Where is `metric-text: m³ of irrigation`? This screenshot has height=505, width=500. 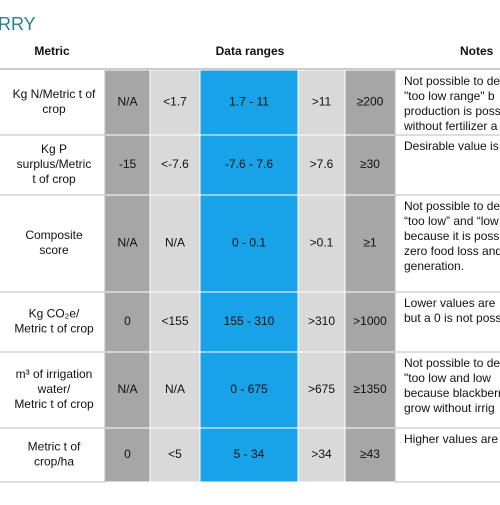
metric-text: m³ of irrigation is located at coordinates (54, 374).